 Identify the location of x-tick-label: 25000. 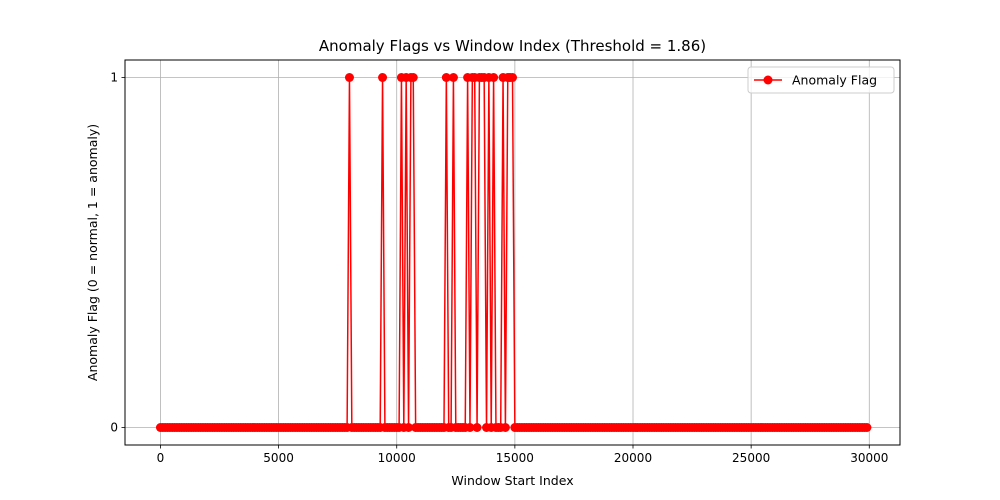
(751, 458).